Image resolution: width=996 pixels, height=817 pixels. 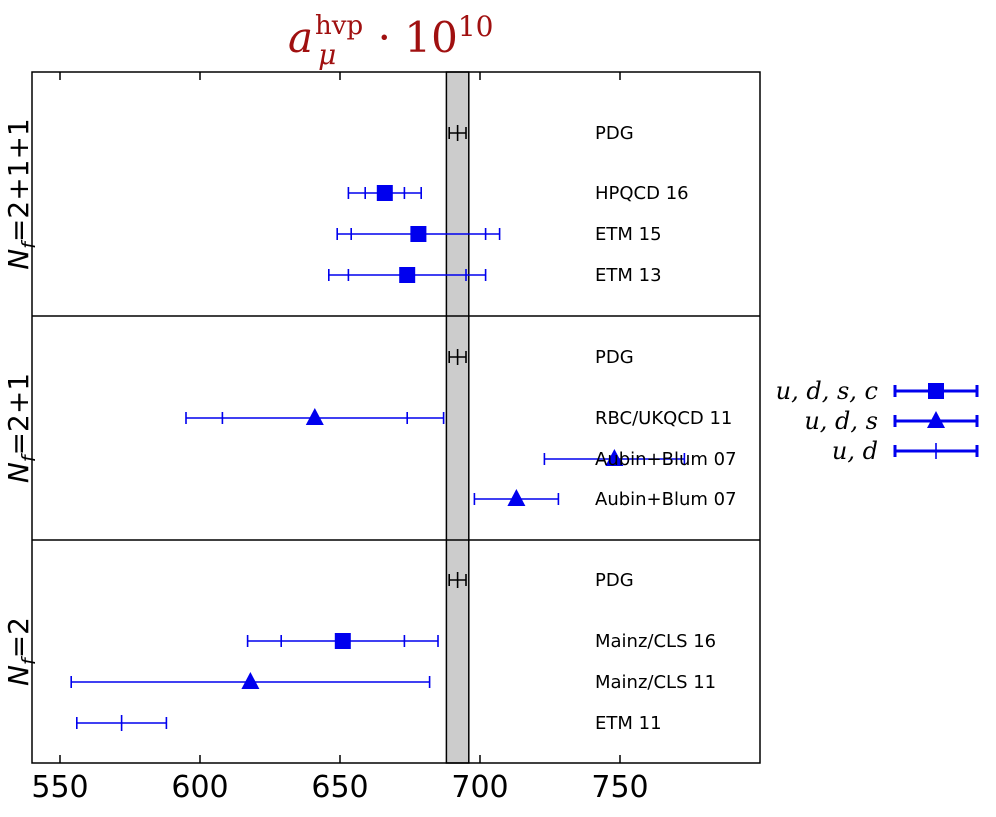 What do you see at coordinates (628, 234) in the screenshot?
I see `row-label: ETM 15` at bounding box center [628, 234].